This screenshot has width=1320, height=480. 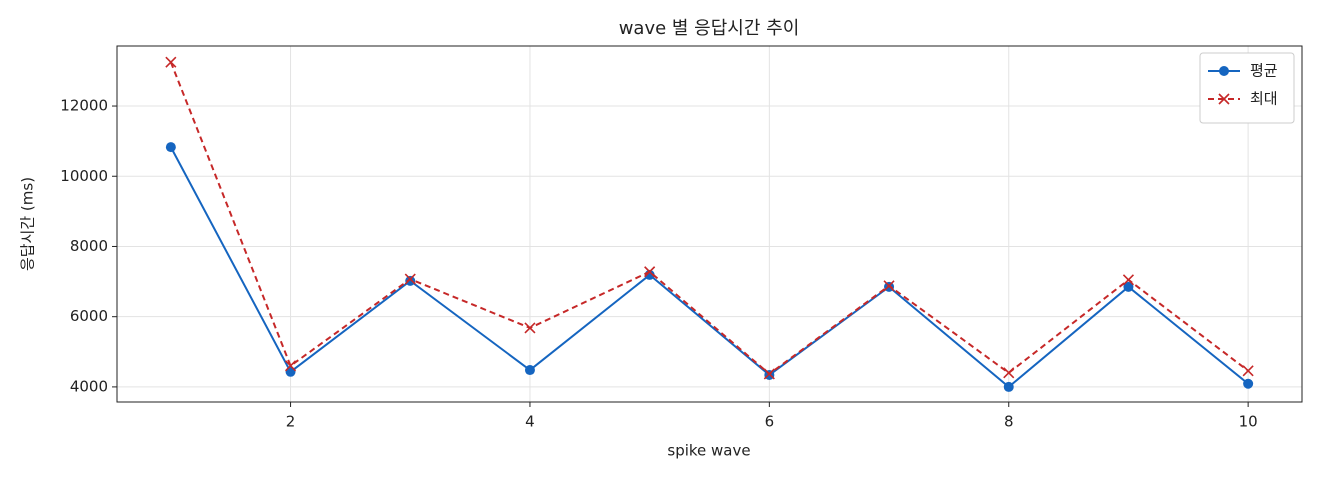 I want to click on legend-box, so click(x=1247, y=88).